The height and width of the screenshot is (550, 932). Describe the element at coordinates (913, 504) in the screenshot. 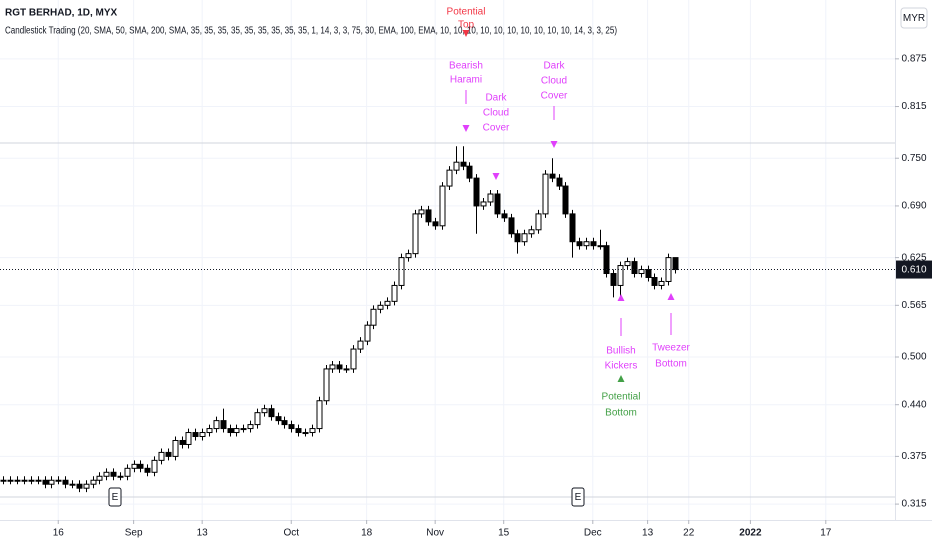

I see `y-tick-label: 0.315` at that location.